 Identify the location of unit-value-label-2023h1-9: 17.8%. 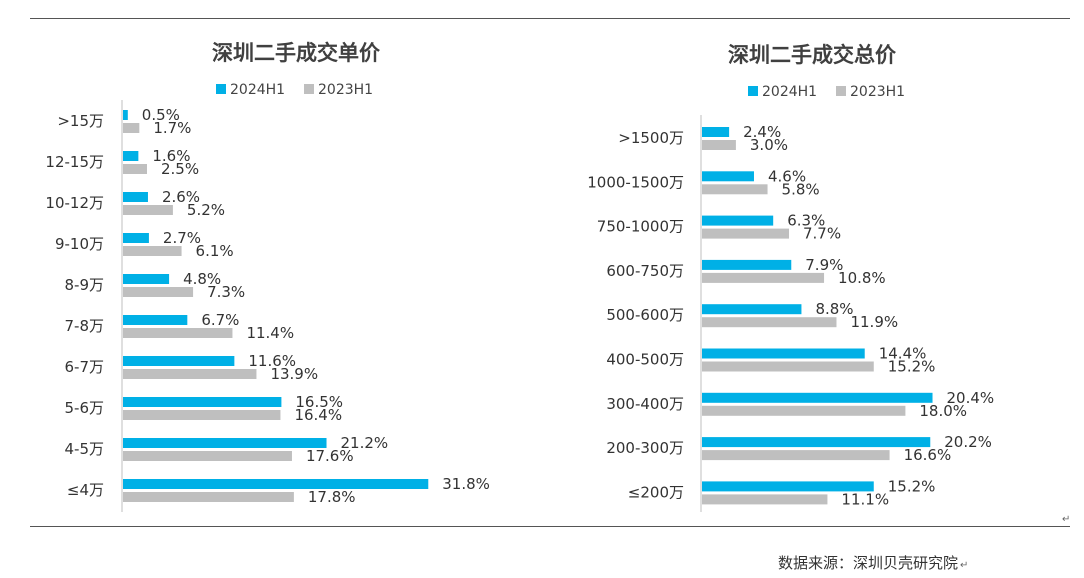
(332, 497).